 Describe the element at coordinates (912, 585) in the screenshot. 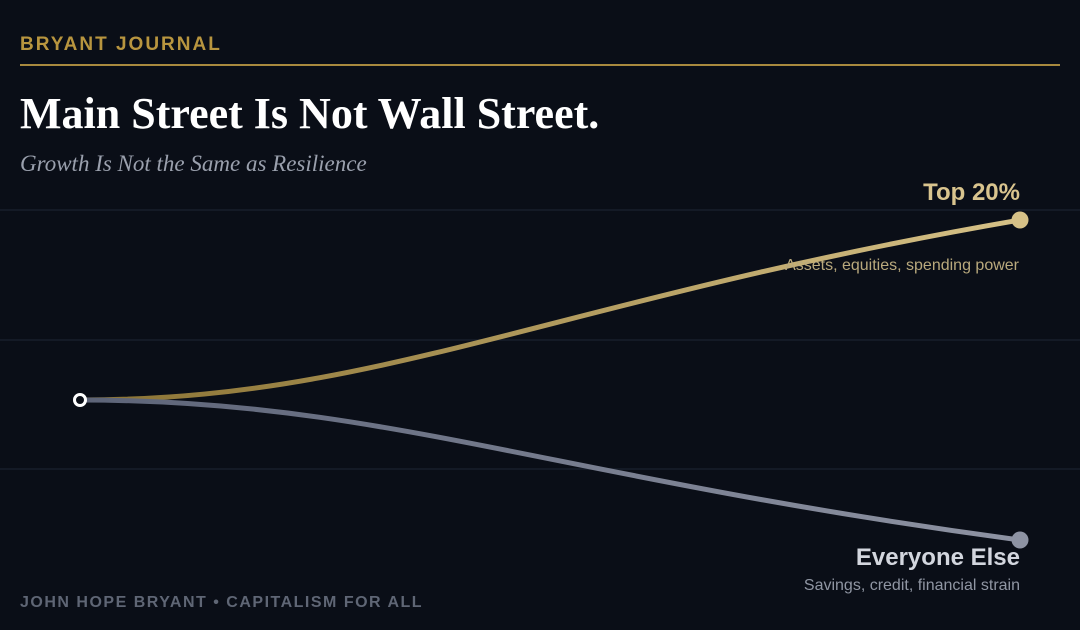

I see `series-description-everyone-else: Savings, credit, financial strain` at that location.